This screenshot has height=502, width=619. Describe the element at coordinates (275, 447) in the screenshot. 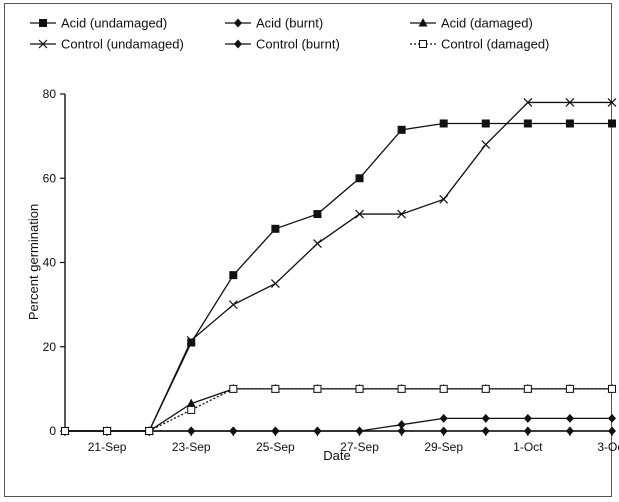

I see `x-tick-label: 25-Sep` at that location.